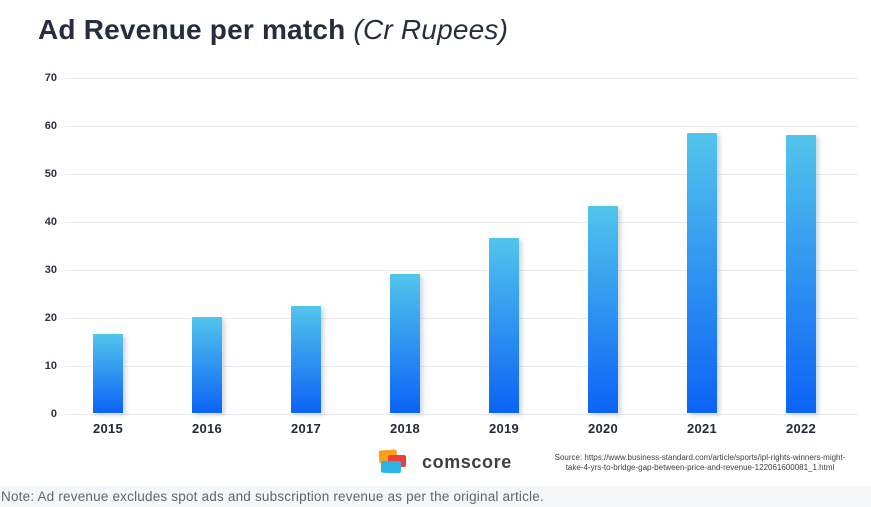 The image size is (871, 507). I want to click on x-tick-label-2022: 2022, so click(801, 428).